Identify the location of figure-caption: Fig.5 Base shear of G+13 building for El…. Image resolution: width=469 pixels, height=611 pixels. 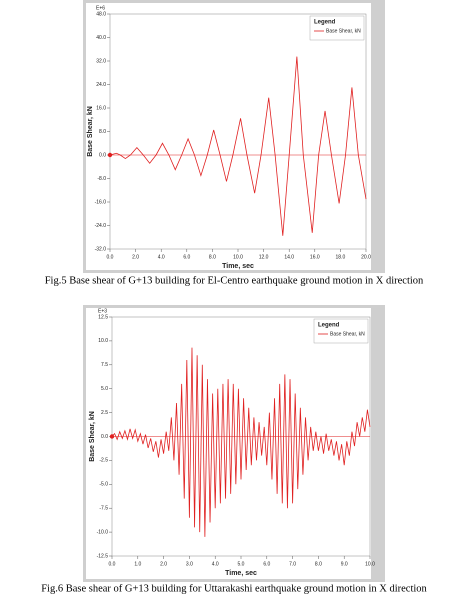
(234, 280).